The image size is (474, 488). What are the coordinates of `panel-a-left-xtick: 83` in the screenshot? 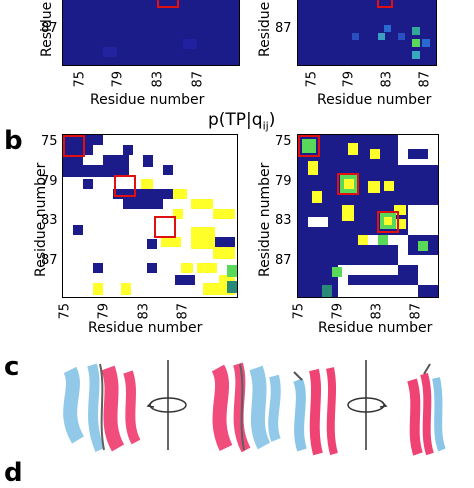 It's located at (158, 79).